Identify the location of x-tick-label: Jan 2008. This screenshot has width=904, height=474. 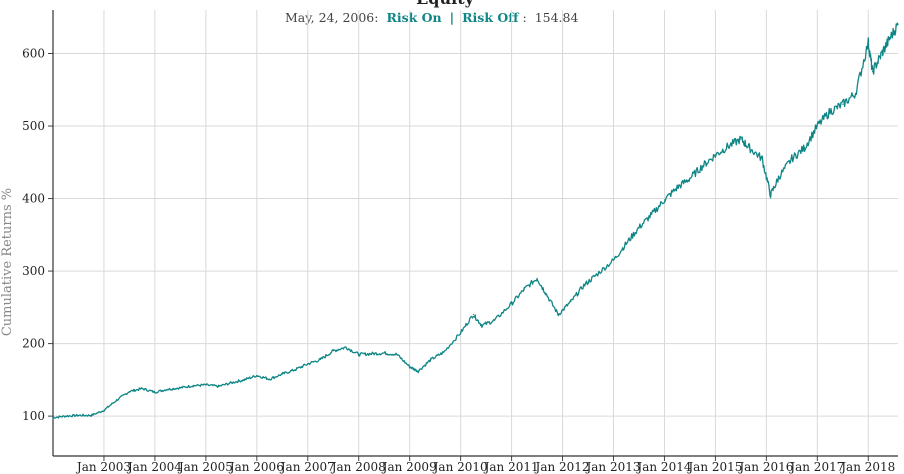
(358, 467).